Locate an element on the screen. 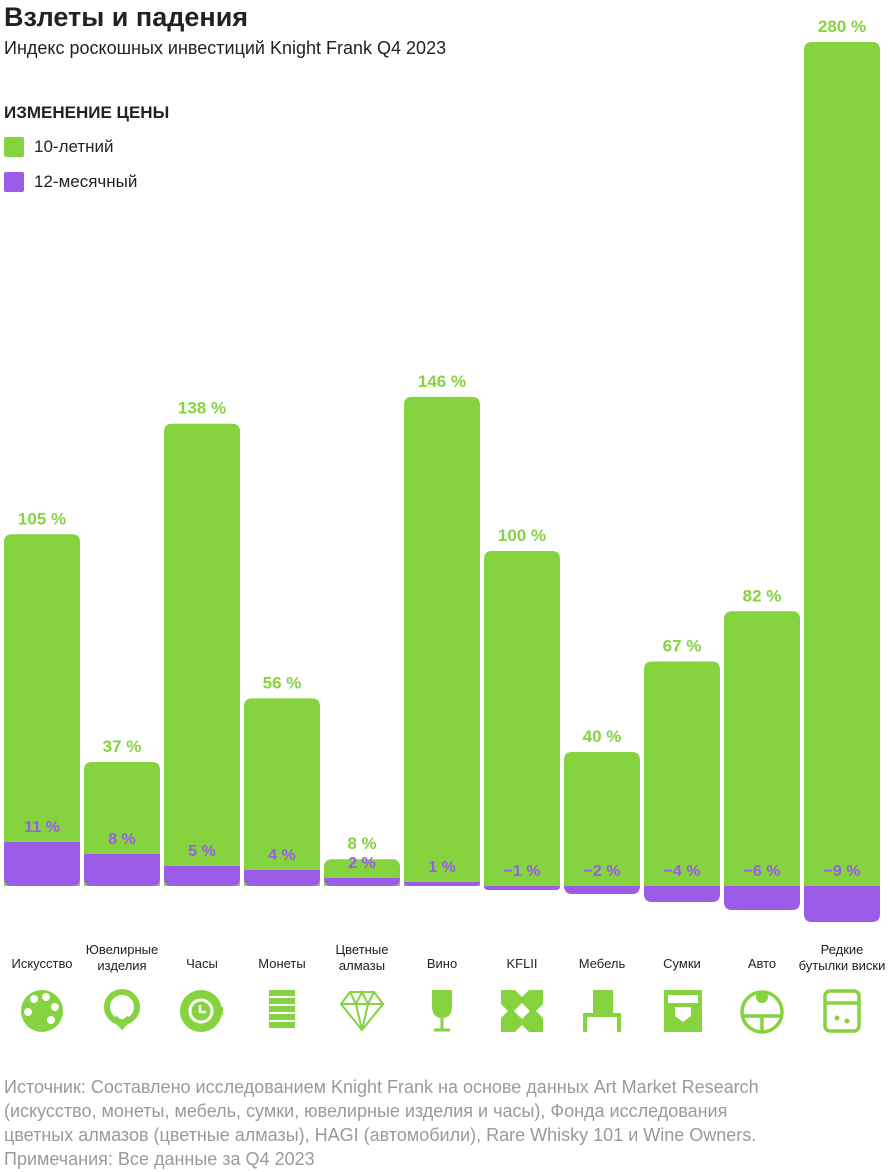 This screenshot has width=894, height=1172. legend-swatch-purple is located at coordinates (14, 182).